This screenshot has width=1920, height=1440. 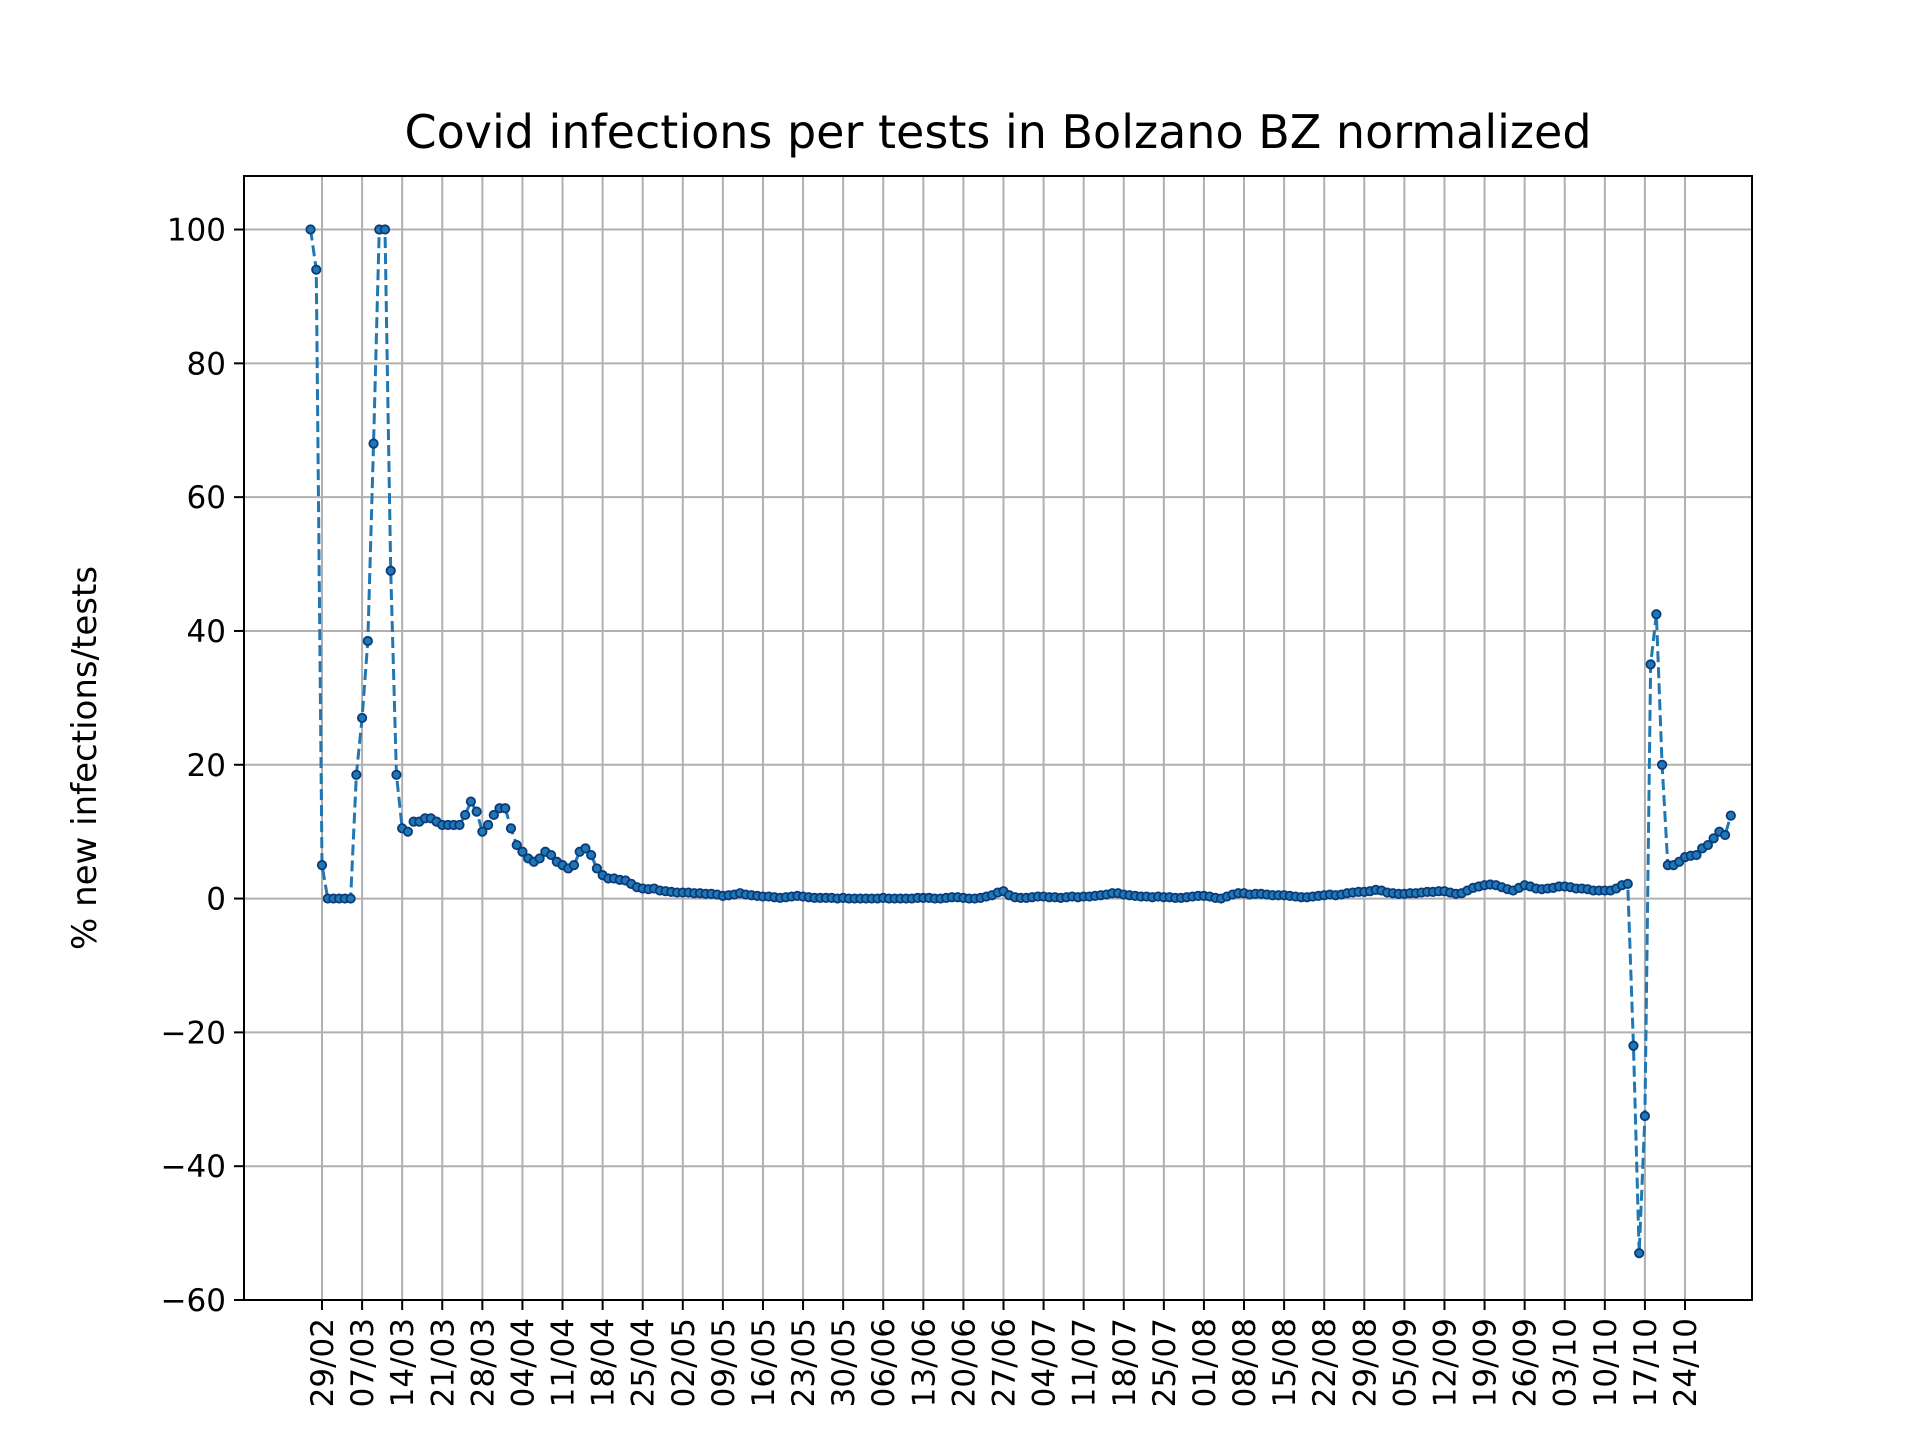 I want to click on x-tick-label: 17/10, so click(x=1646, y=1362).